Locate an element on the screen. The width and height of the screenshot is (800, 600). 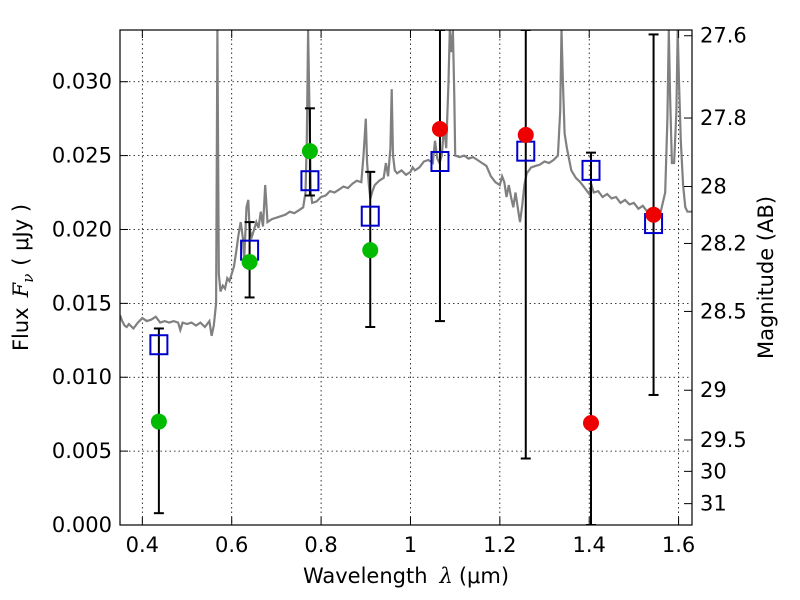
y2-tick-label: 27.6 is located at coordinates (723, 36).